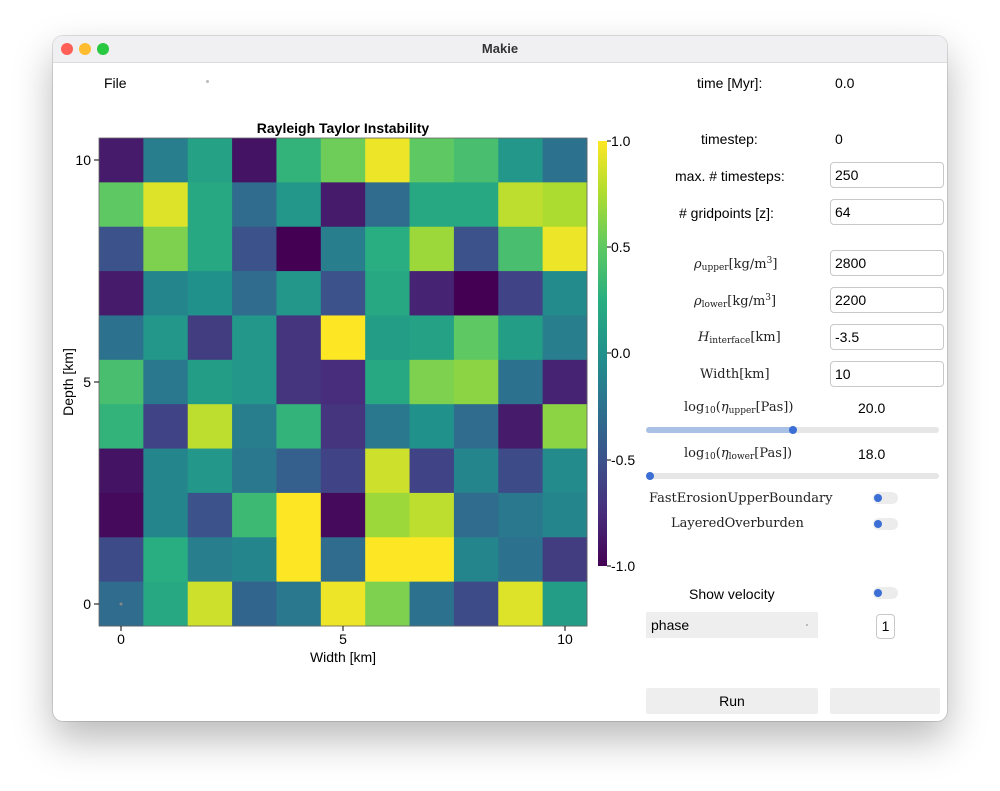  I want to click on h-interface-label: Hinterface[km], so click(739, 338).